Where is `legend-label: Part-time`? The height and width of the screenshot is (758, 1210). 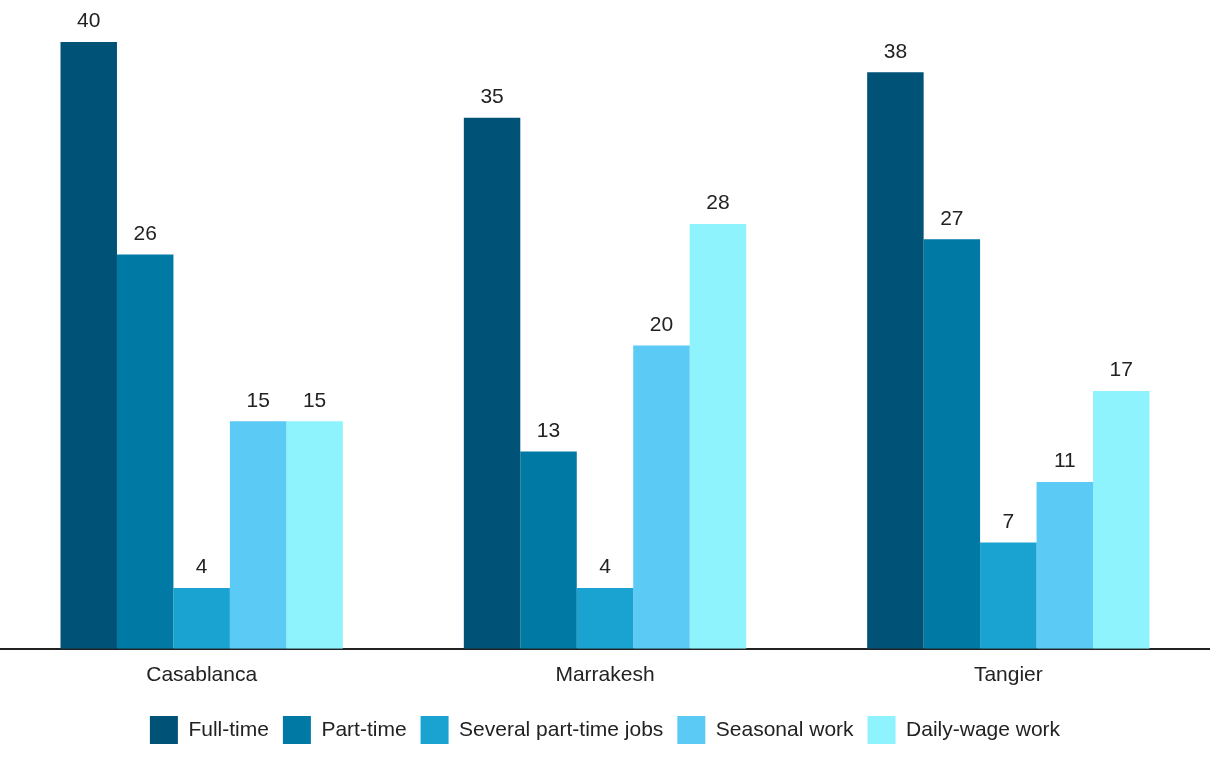
legend-label: Part-time is located at coordinates (364, 728).